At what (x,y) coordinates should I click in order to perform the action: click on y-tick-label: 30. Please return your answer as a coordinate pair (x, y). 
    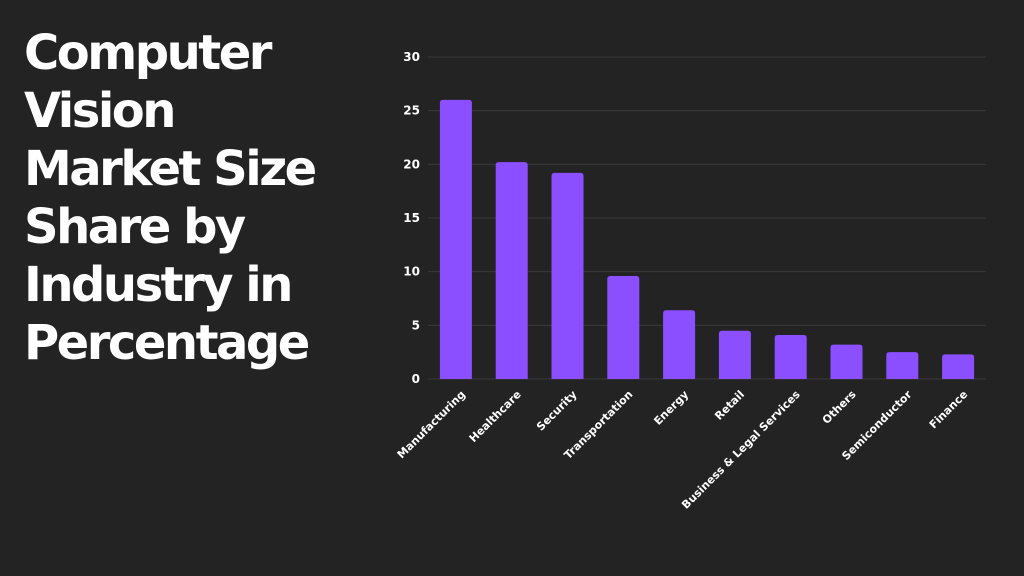
    Looking at the image, I should click on (411, 57).